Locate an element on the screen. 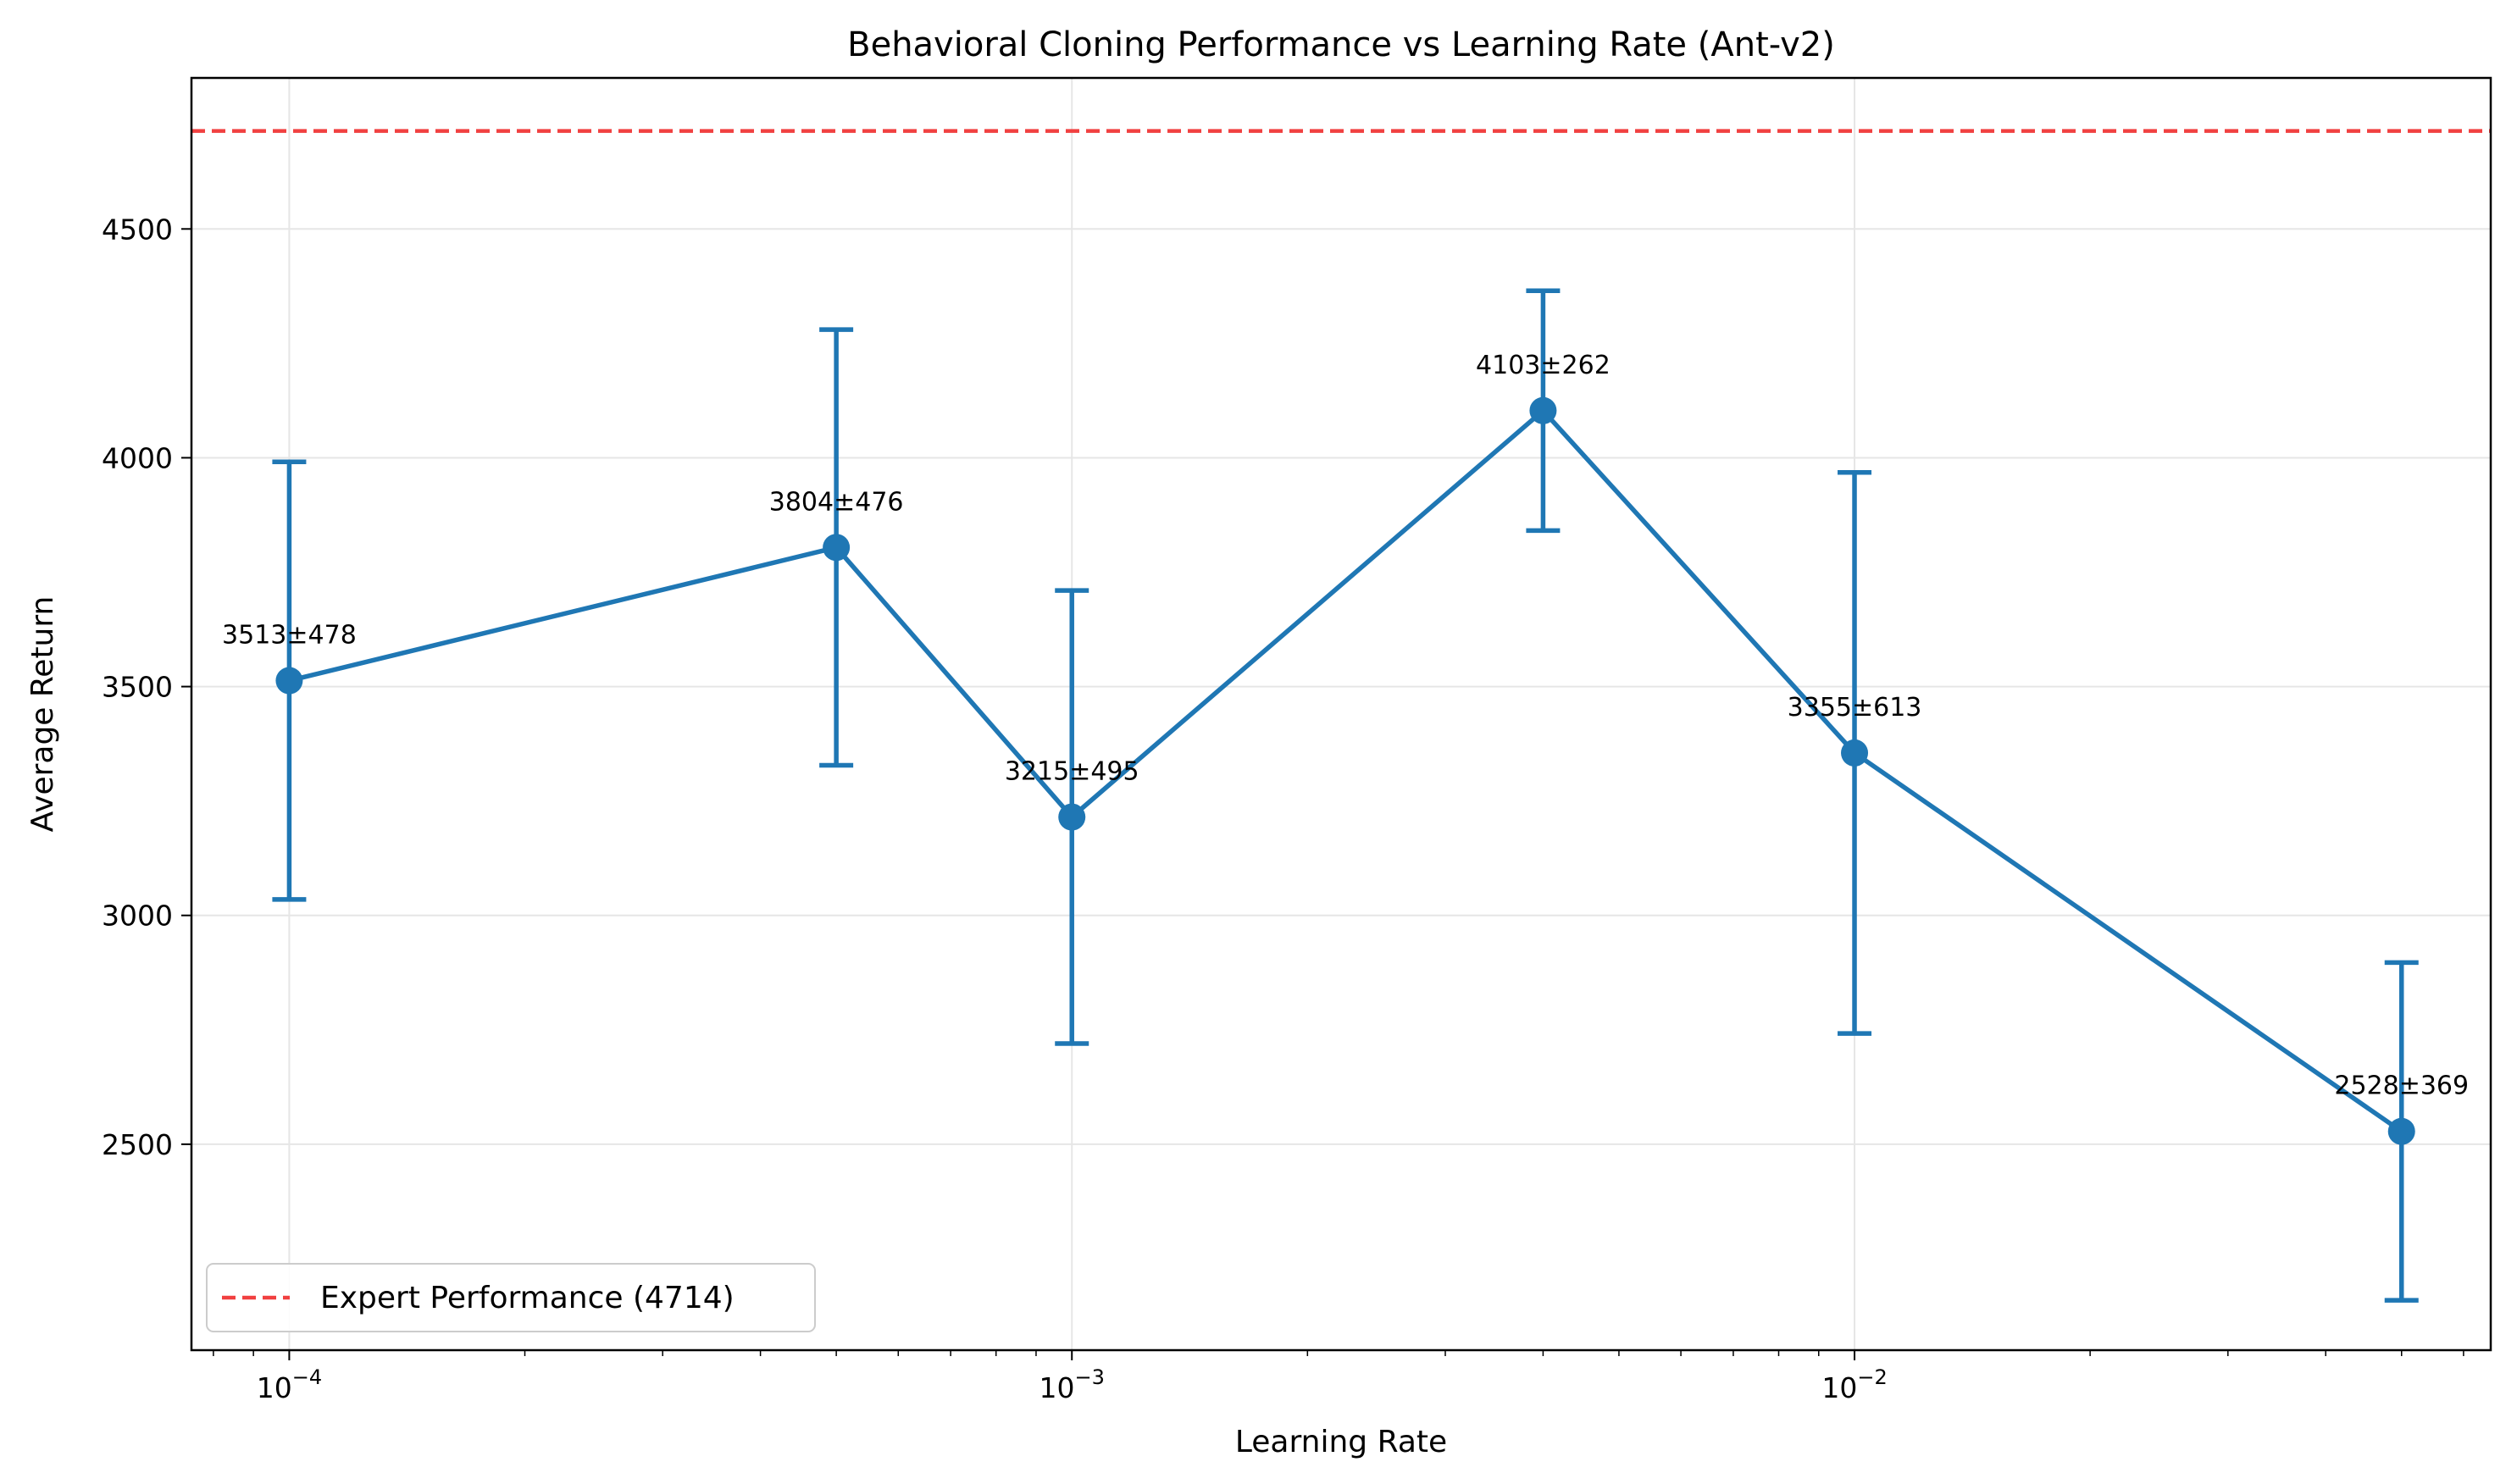  data-label: 3513±478 is located at coordinates (289, 636).